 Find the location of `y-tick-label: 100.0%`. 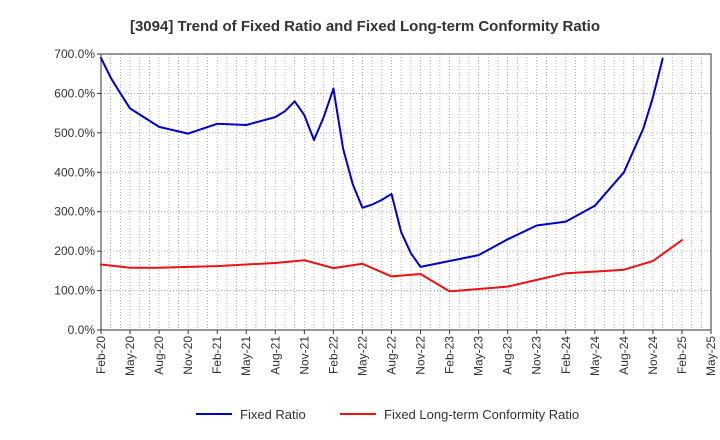

y-tick-label: 100.0% is located at coordinates (74, 291).